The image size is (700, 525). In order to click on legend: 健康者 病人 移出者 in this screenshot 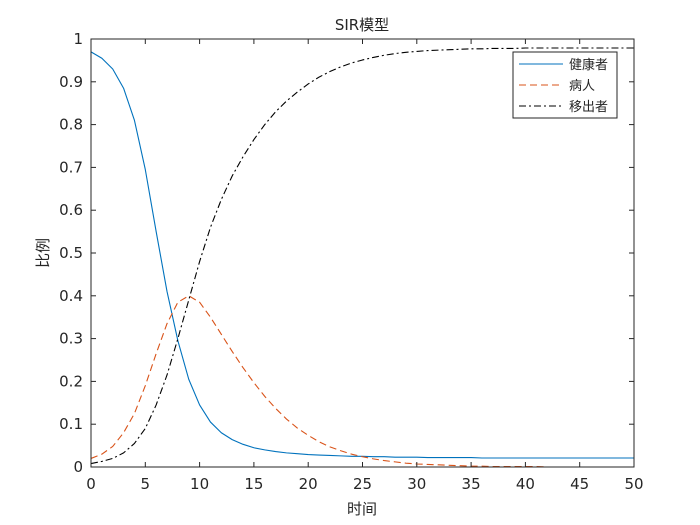, I will do `click(565, 85)`.